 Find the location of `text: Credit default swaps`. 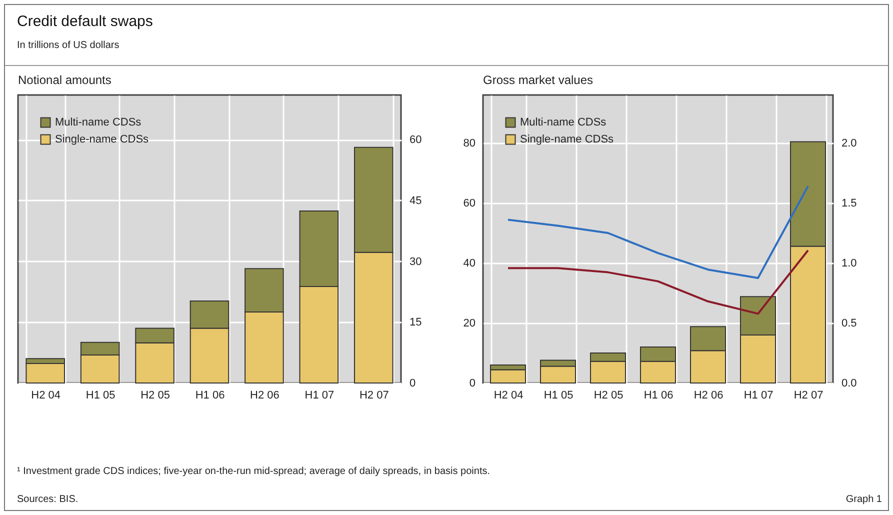

text: Credit default swaps is located at coordinates (85, 21).